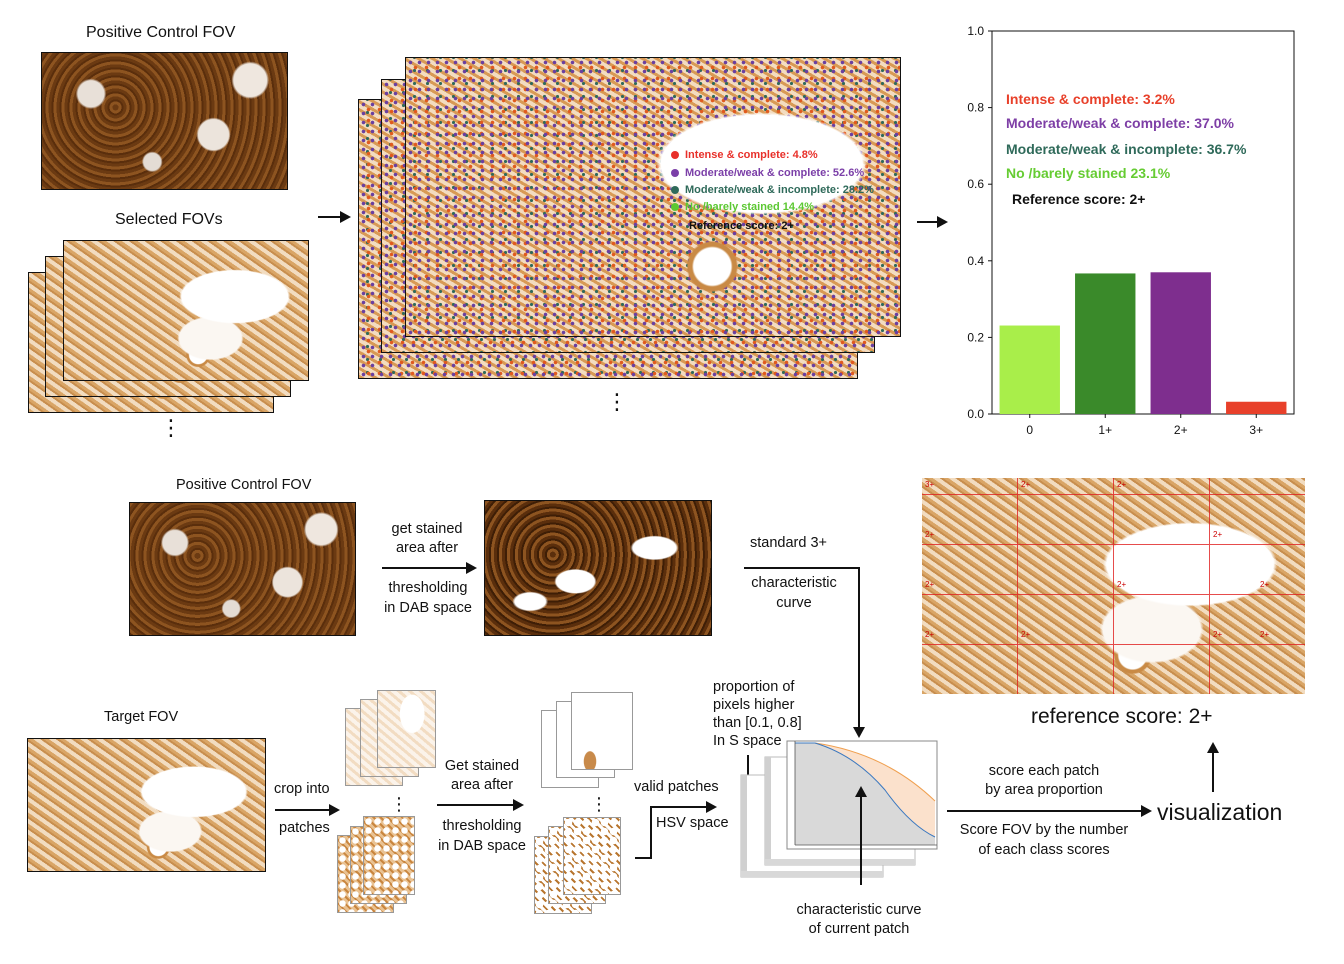 The image size is (1344, 964). I want to click on legend-dot-no-stain, so click(675, 207).